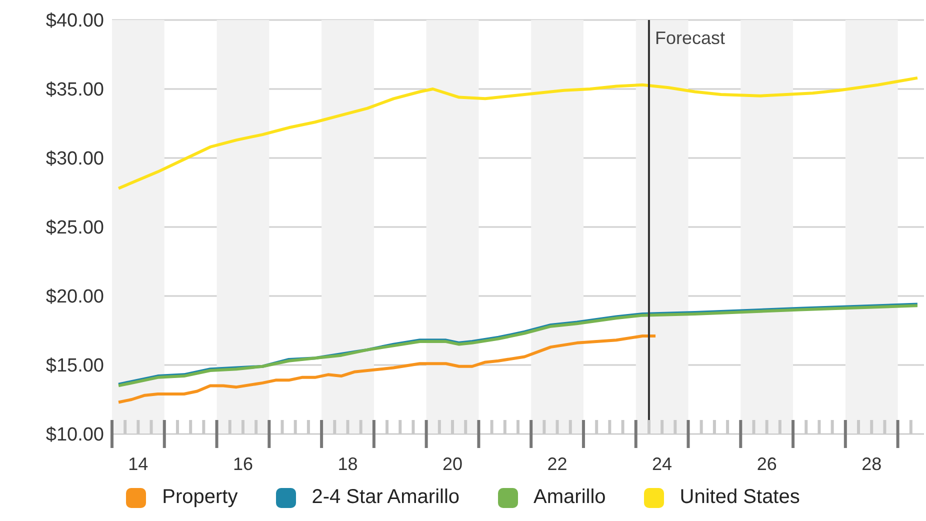 Image resolution: width=926 pixels, height=521 pixels. I want to click on legend-label: 2-4 Star Amarillo, so click(386, 497).